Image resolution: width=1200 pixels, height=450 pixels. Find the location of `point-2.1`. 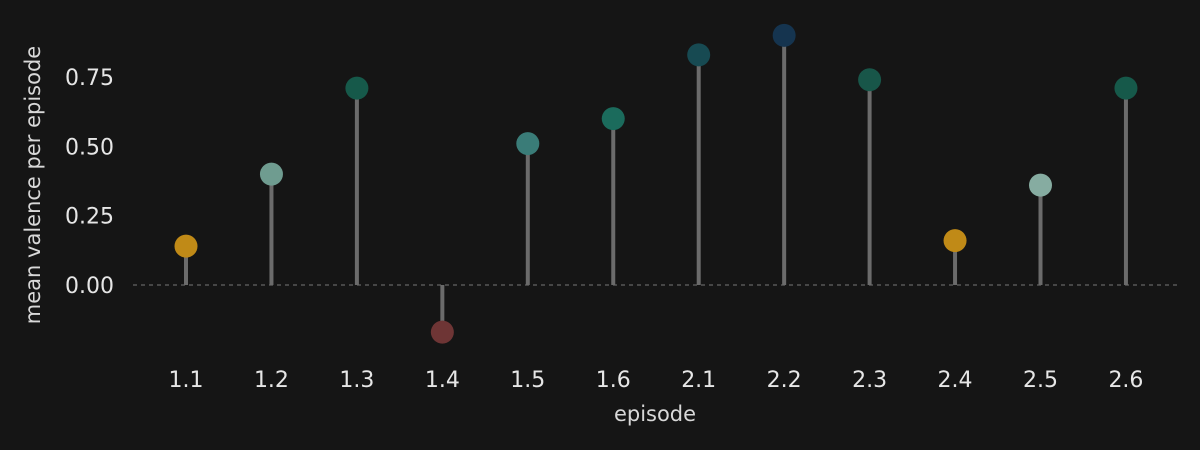

point-2.1 is located at coordinates (699, 55).